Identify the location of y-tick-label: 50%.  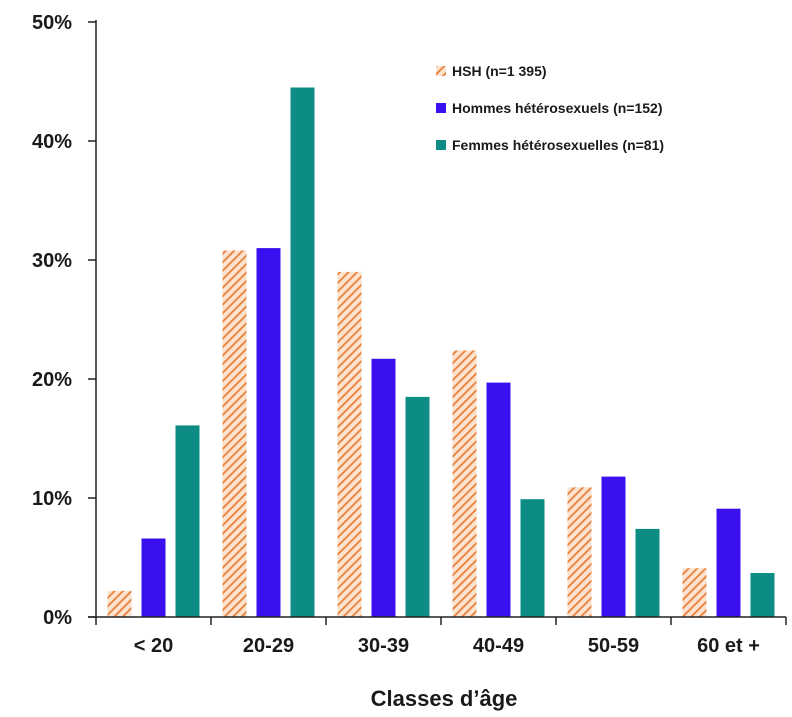
(52, 23).